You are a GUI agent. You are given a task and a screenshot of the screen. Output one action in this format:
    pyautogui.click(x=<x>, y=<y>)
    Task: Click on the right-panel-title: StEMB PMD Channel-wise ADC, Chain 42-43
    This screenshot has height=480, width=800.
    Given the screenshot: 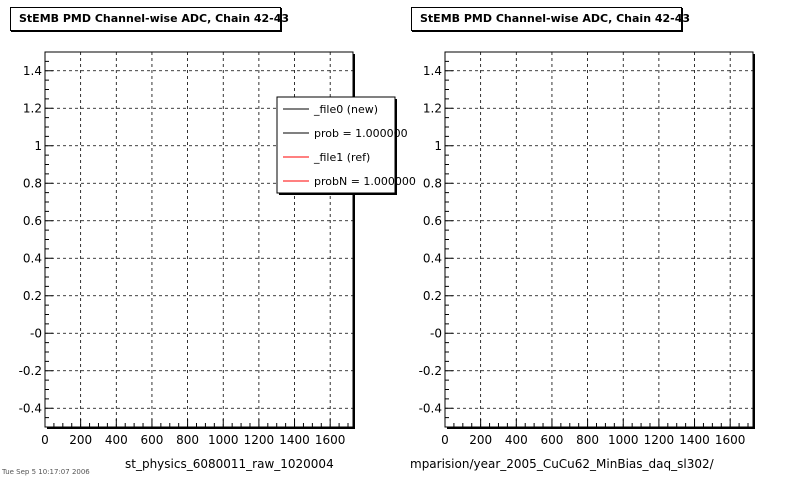 What is the action you would take?
    pyautogui.click(x=550, y=19)
    